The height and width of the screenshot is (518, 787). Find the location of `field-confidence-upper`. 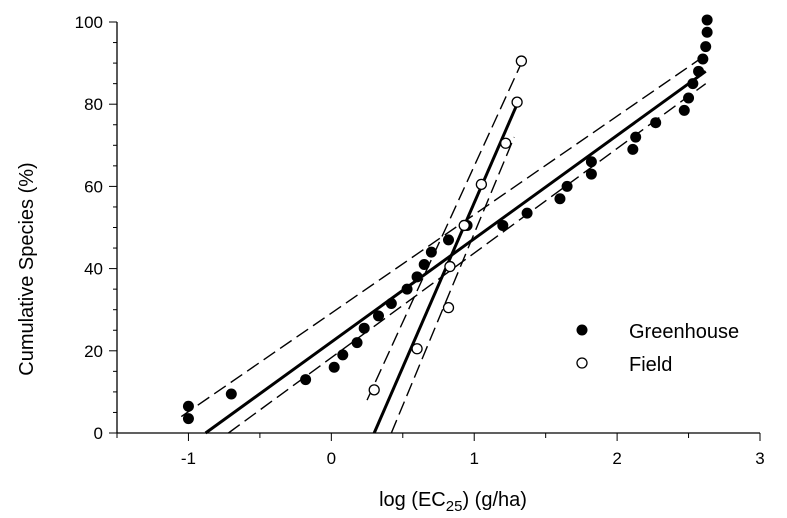

field-confidence-upper is located at coordinates (444, 231).